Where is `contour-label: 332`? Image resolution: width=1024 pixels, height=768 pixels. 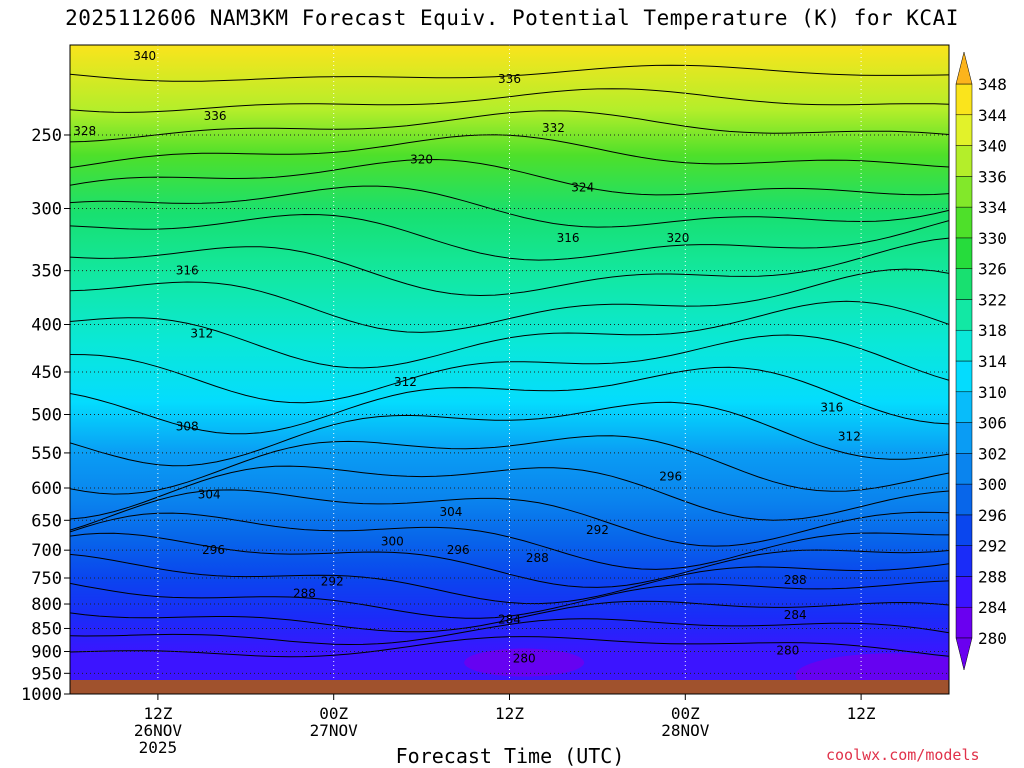 contour-label: 332 is located at coordinates (553, 128).